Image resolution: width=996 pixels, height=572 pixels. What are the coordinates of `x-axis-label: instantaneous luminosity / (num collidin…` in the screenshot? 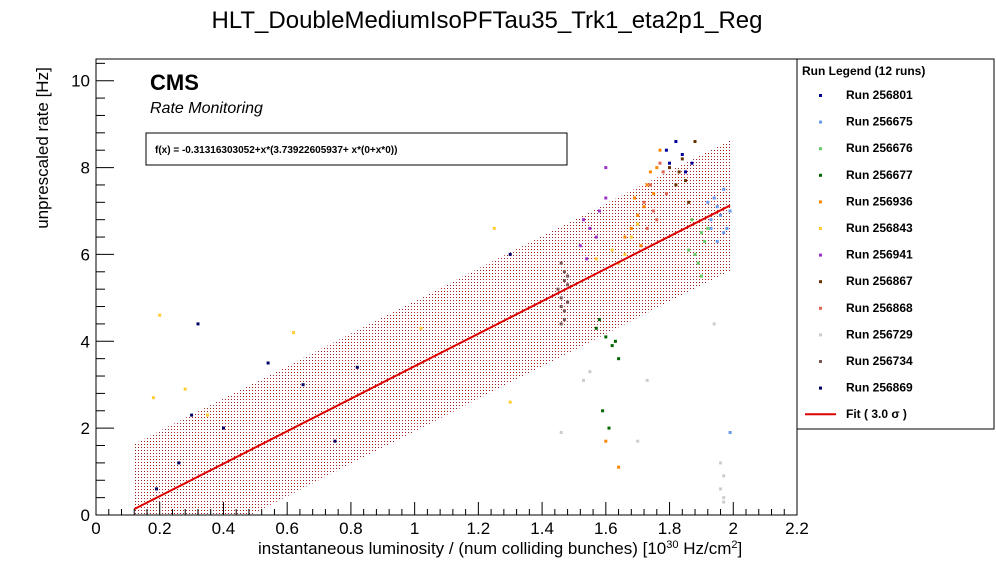 It's located at (500, 548).